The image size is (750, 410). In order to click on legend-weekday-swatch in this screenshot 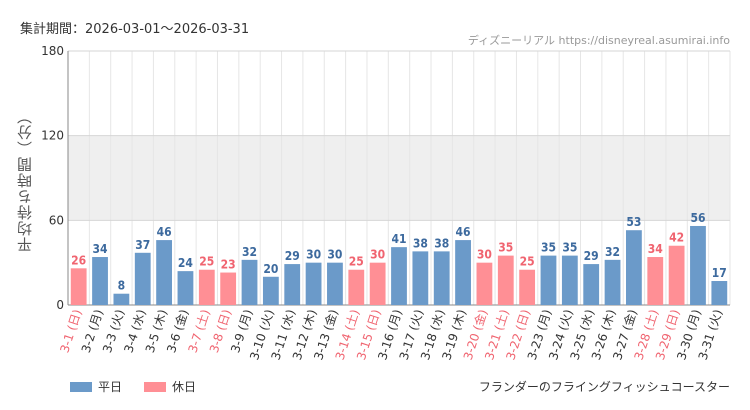, I will do `click(81, 386)`.